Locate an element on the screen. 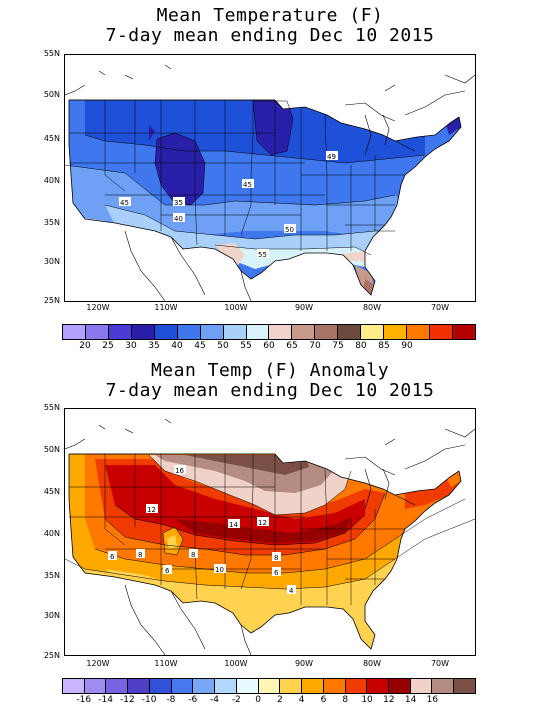  bottom_panel-legend-tick-4: -8 is located at coordinates (171, 700).